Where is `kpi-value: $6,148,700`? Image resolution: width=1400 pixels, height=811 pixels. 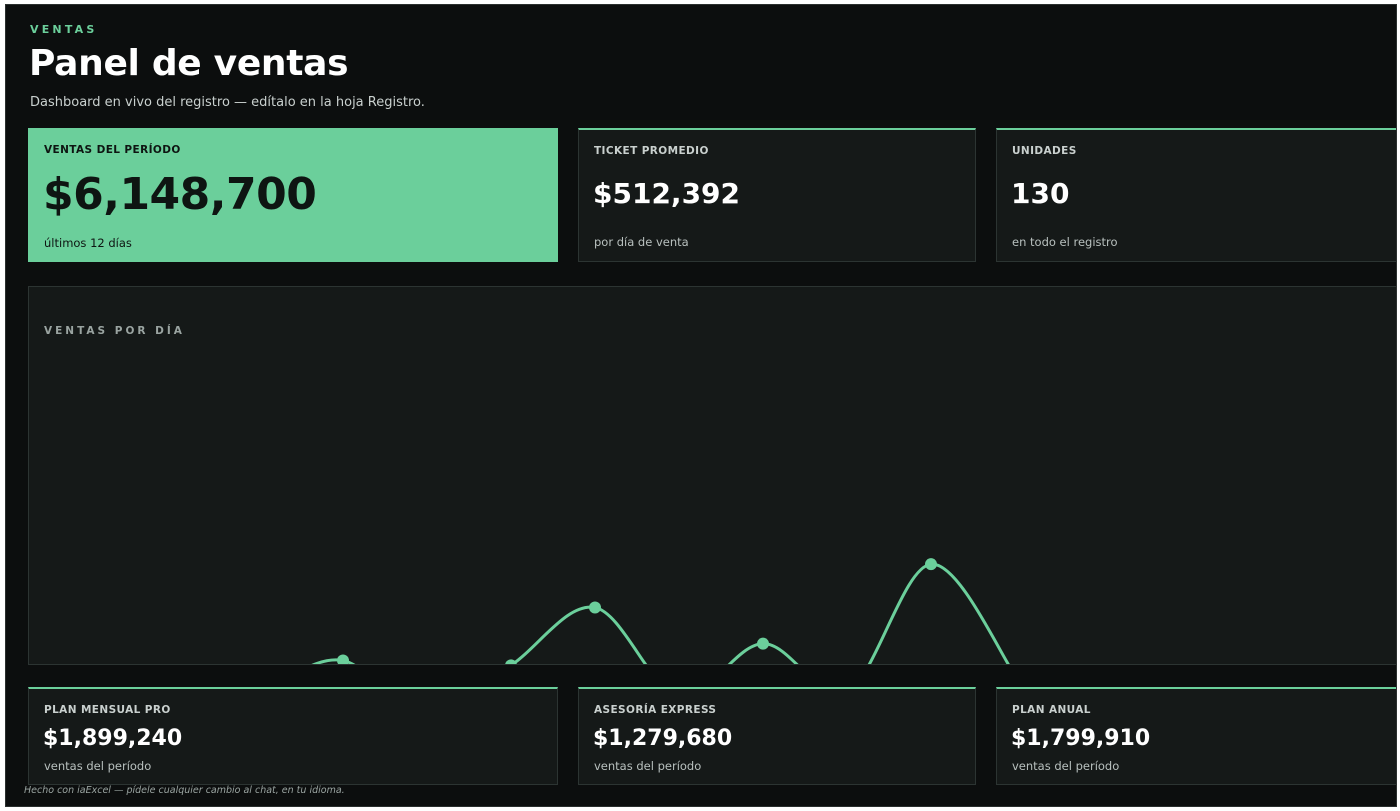
kpi-value: $6,148,700 is located at coordinates (180, 194).